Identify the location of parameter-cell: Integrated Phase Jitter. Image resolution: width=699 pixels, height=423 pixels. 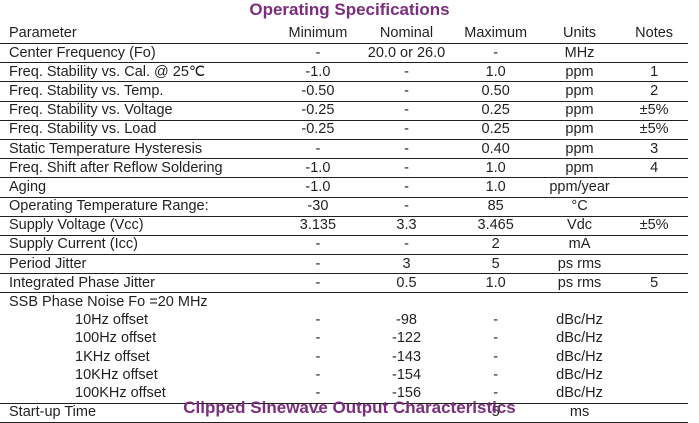
(82, 282).